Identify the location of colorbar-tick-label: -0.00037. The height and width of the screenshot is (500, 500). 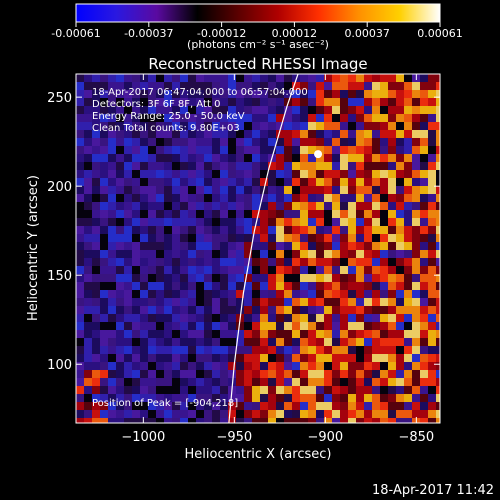
(148, 33).